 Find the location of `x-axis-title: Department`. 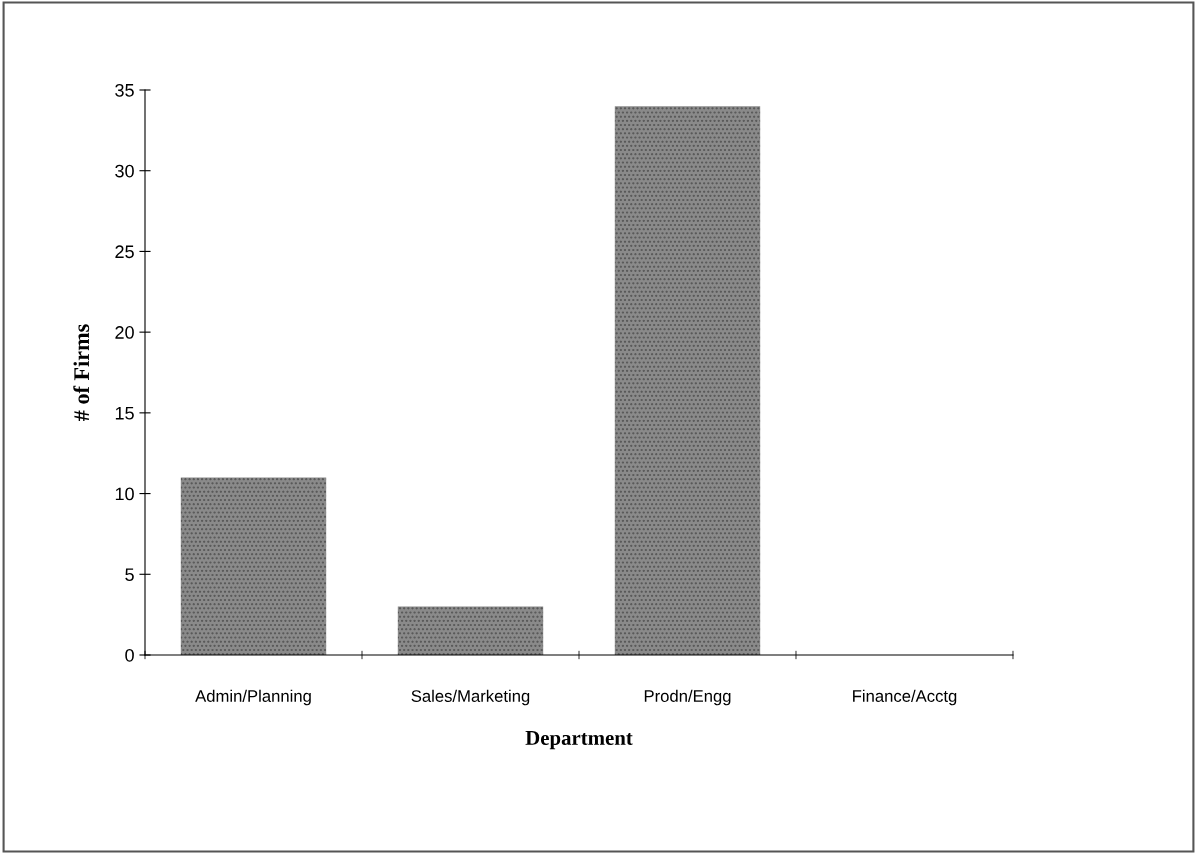

x-axis-title: Department is located at coordinates (579, 740).